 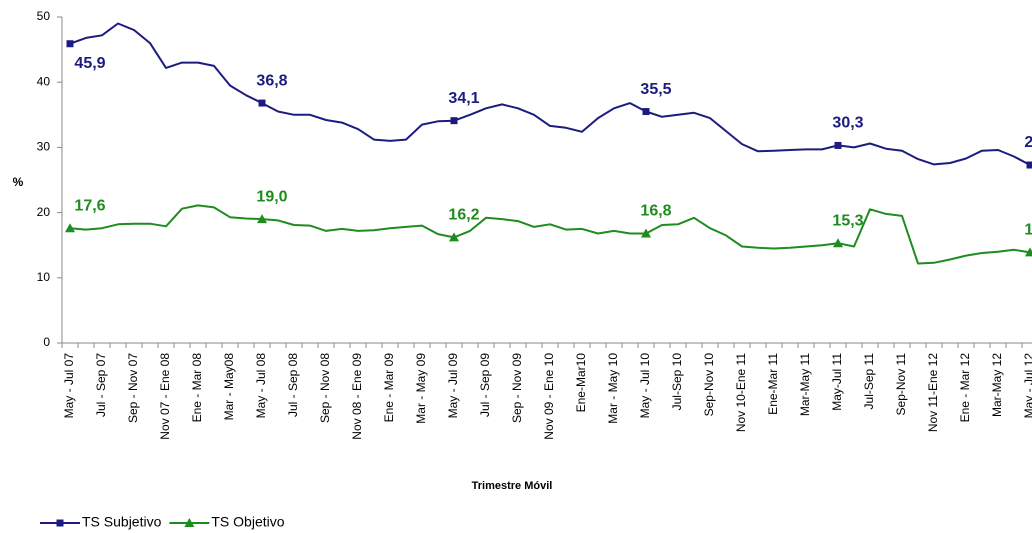 What do you see at coordinates (1027, 386) in the screenshot?
I see `x-tick-label: May - Jul 12` at bounding box center [1027, 386].